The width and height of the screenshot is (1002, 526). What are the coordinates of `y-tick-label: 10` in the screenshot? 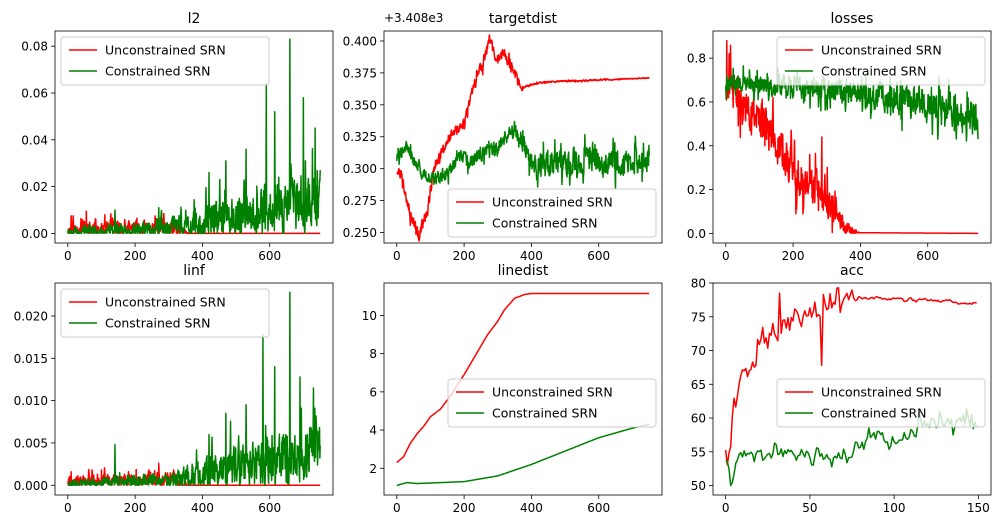 It's located at (369, 316).